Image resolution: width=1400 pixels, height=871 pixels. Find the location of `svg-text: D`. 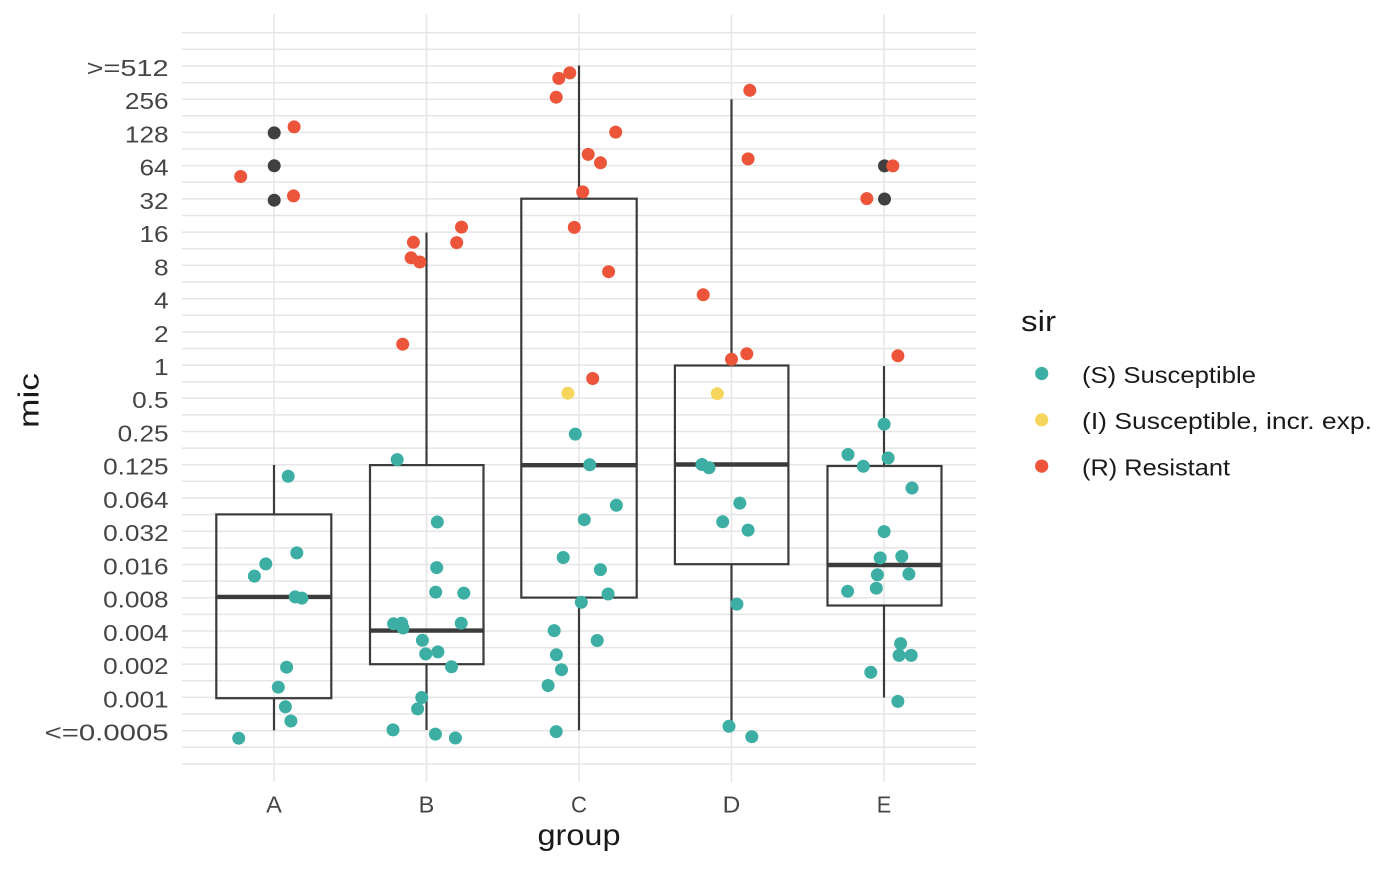

svg-text: D is located at coordinates (732, 804).